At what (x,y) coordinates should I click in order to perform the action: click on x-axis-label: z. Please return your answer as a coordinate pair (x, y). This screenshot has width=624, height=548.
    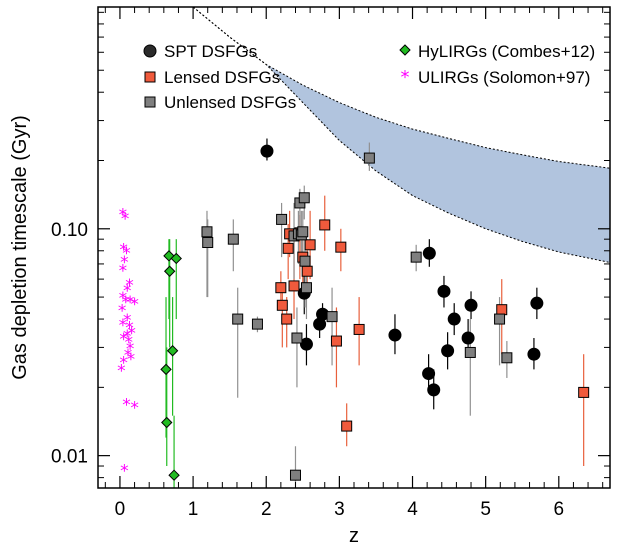
    Looking at the image, I should click on (354, 536).